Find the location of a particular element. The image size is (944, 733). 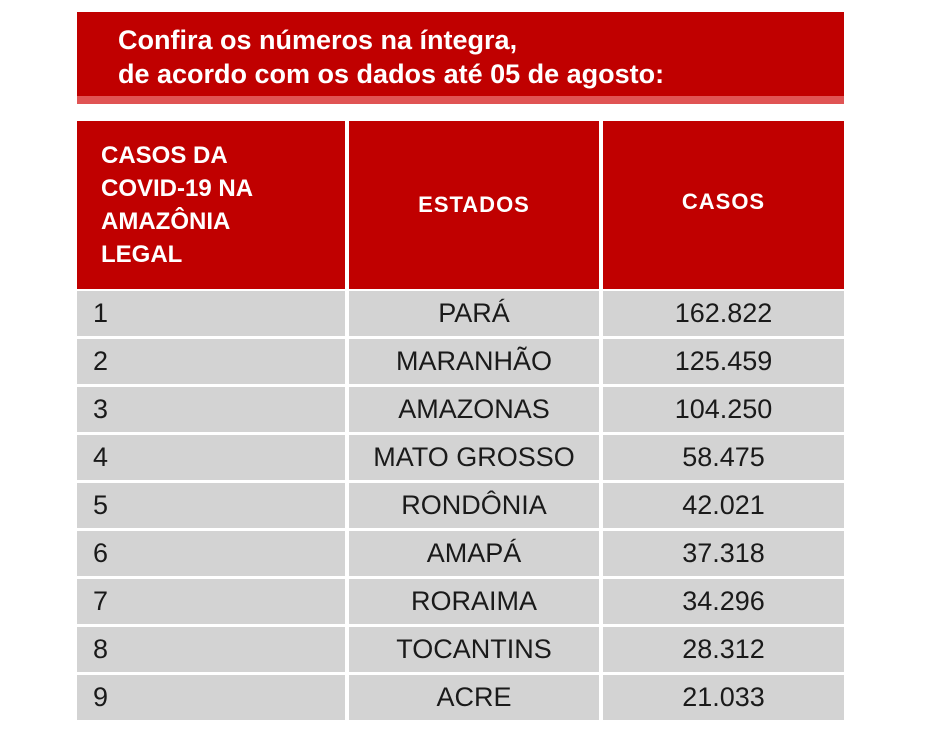

table-row: 8 TOCANTINS 28.312 is located at coordinates (460, 649).